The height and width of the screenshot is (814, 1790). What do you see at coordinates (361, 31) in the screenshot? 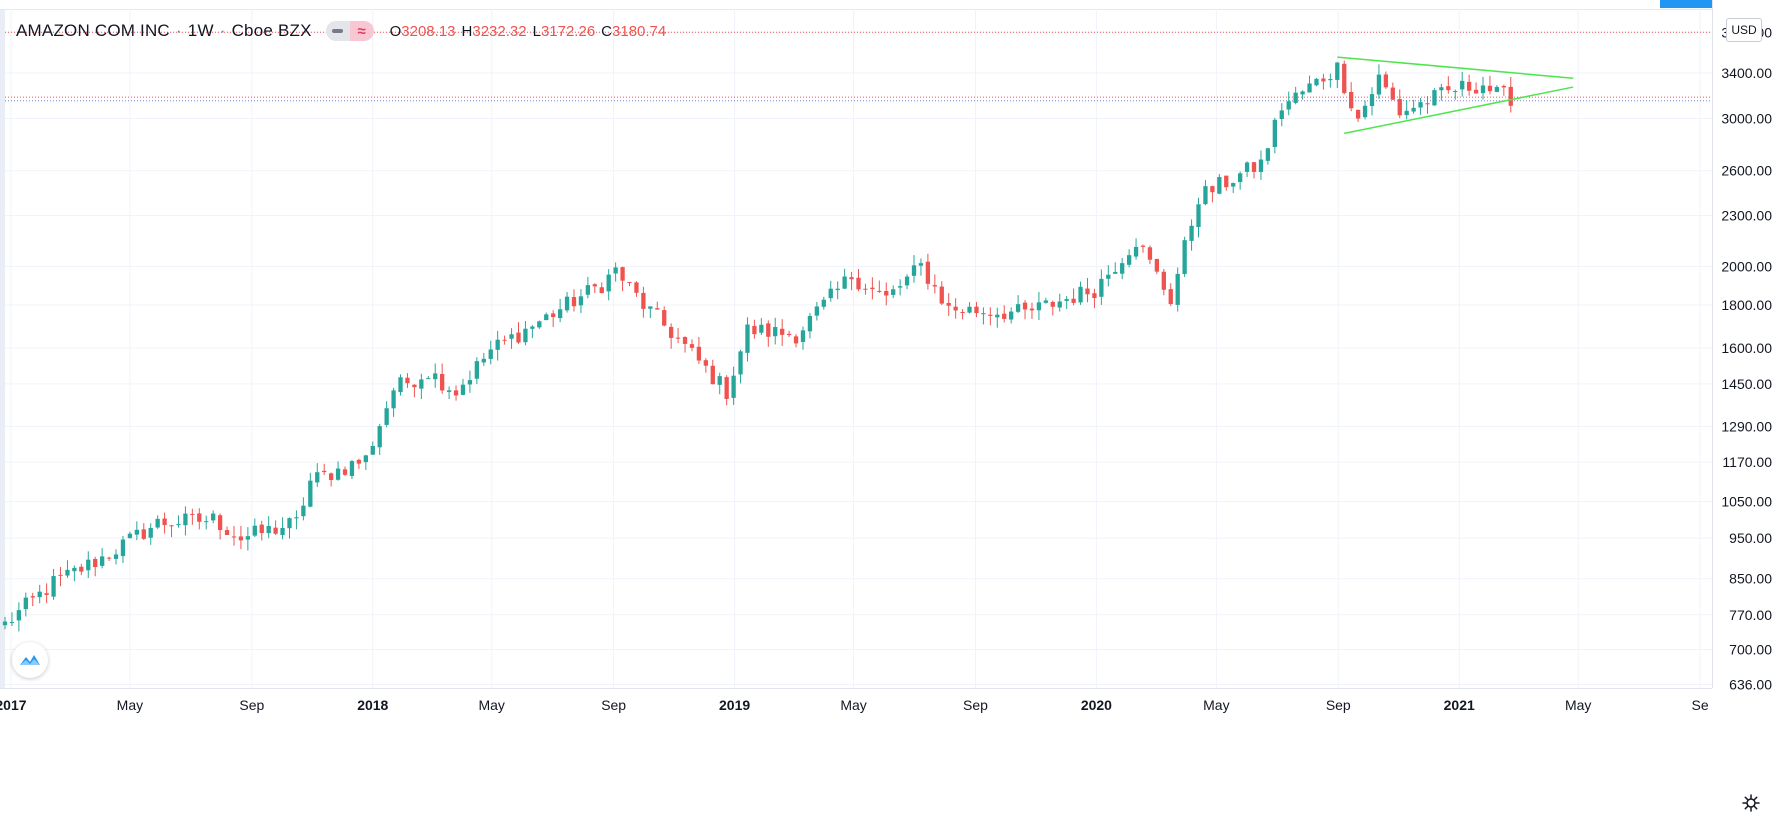
I see `wave-icon: ≈` at bounding box center [361, 31].